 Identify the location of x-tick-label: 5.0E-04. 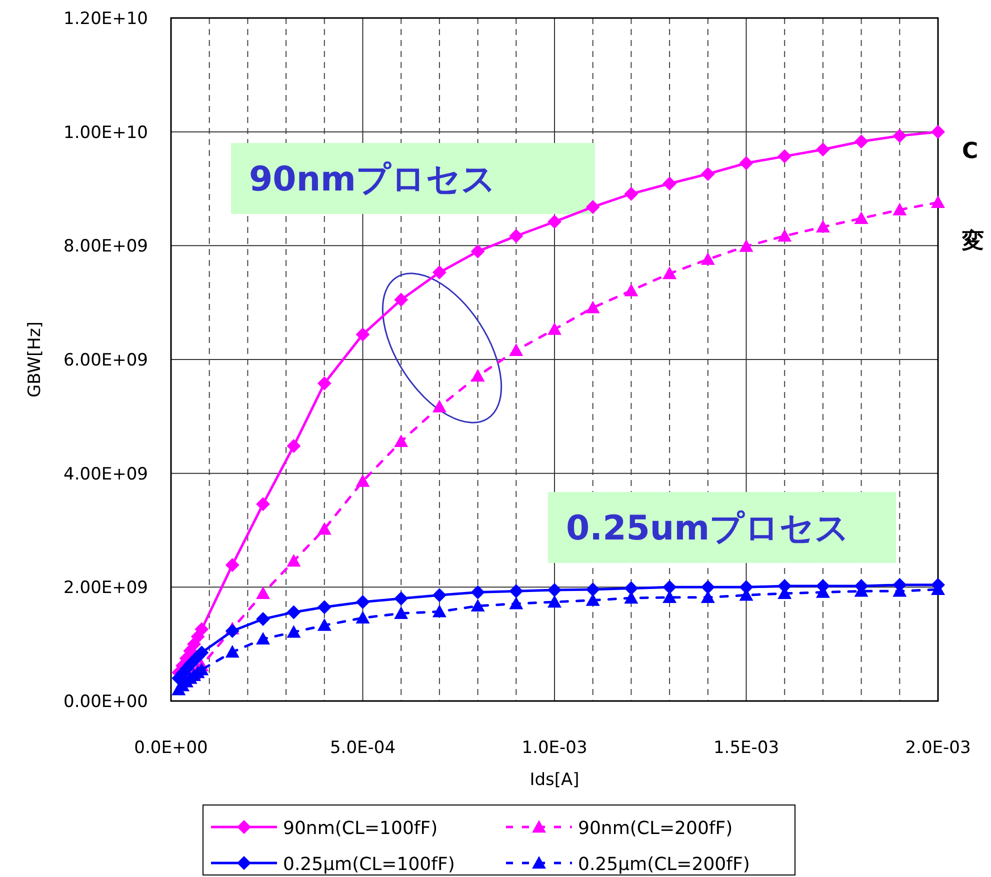
(363, 748).